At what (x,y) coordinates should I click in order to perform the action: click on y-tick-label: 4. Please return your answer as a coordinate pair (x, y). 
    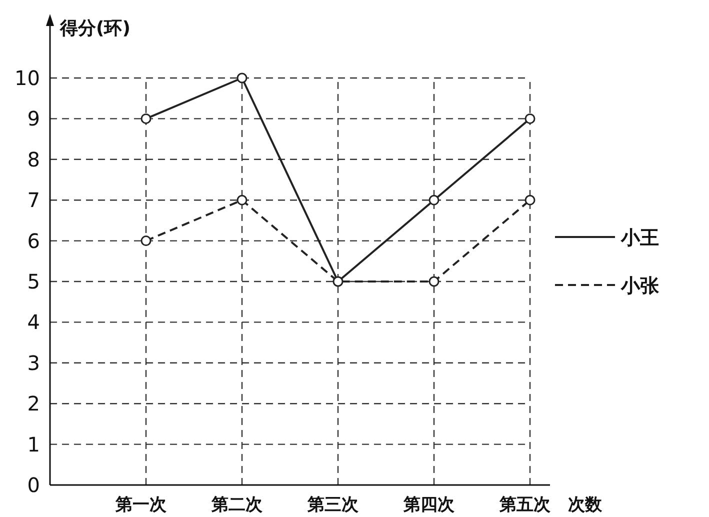
    Looking at the image, I should click on (33, 322).